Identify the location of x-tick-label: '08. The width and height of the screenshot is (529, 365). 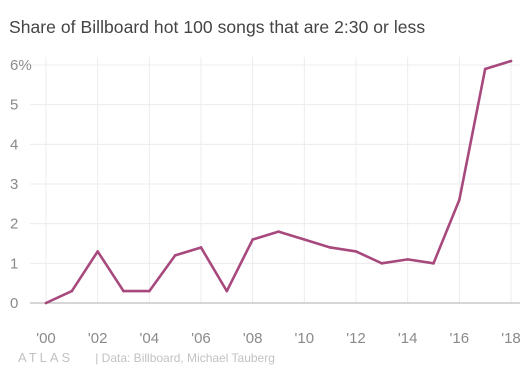
(253, 338).